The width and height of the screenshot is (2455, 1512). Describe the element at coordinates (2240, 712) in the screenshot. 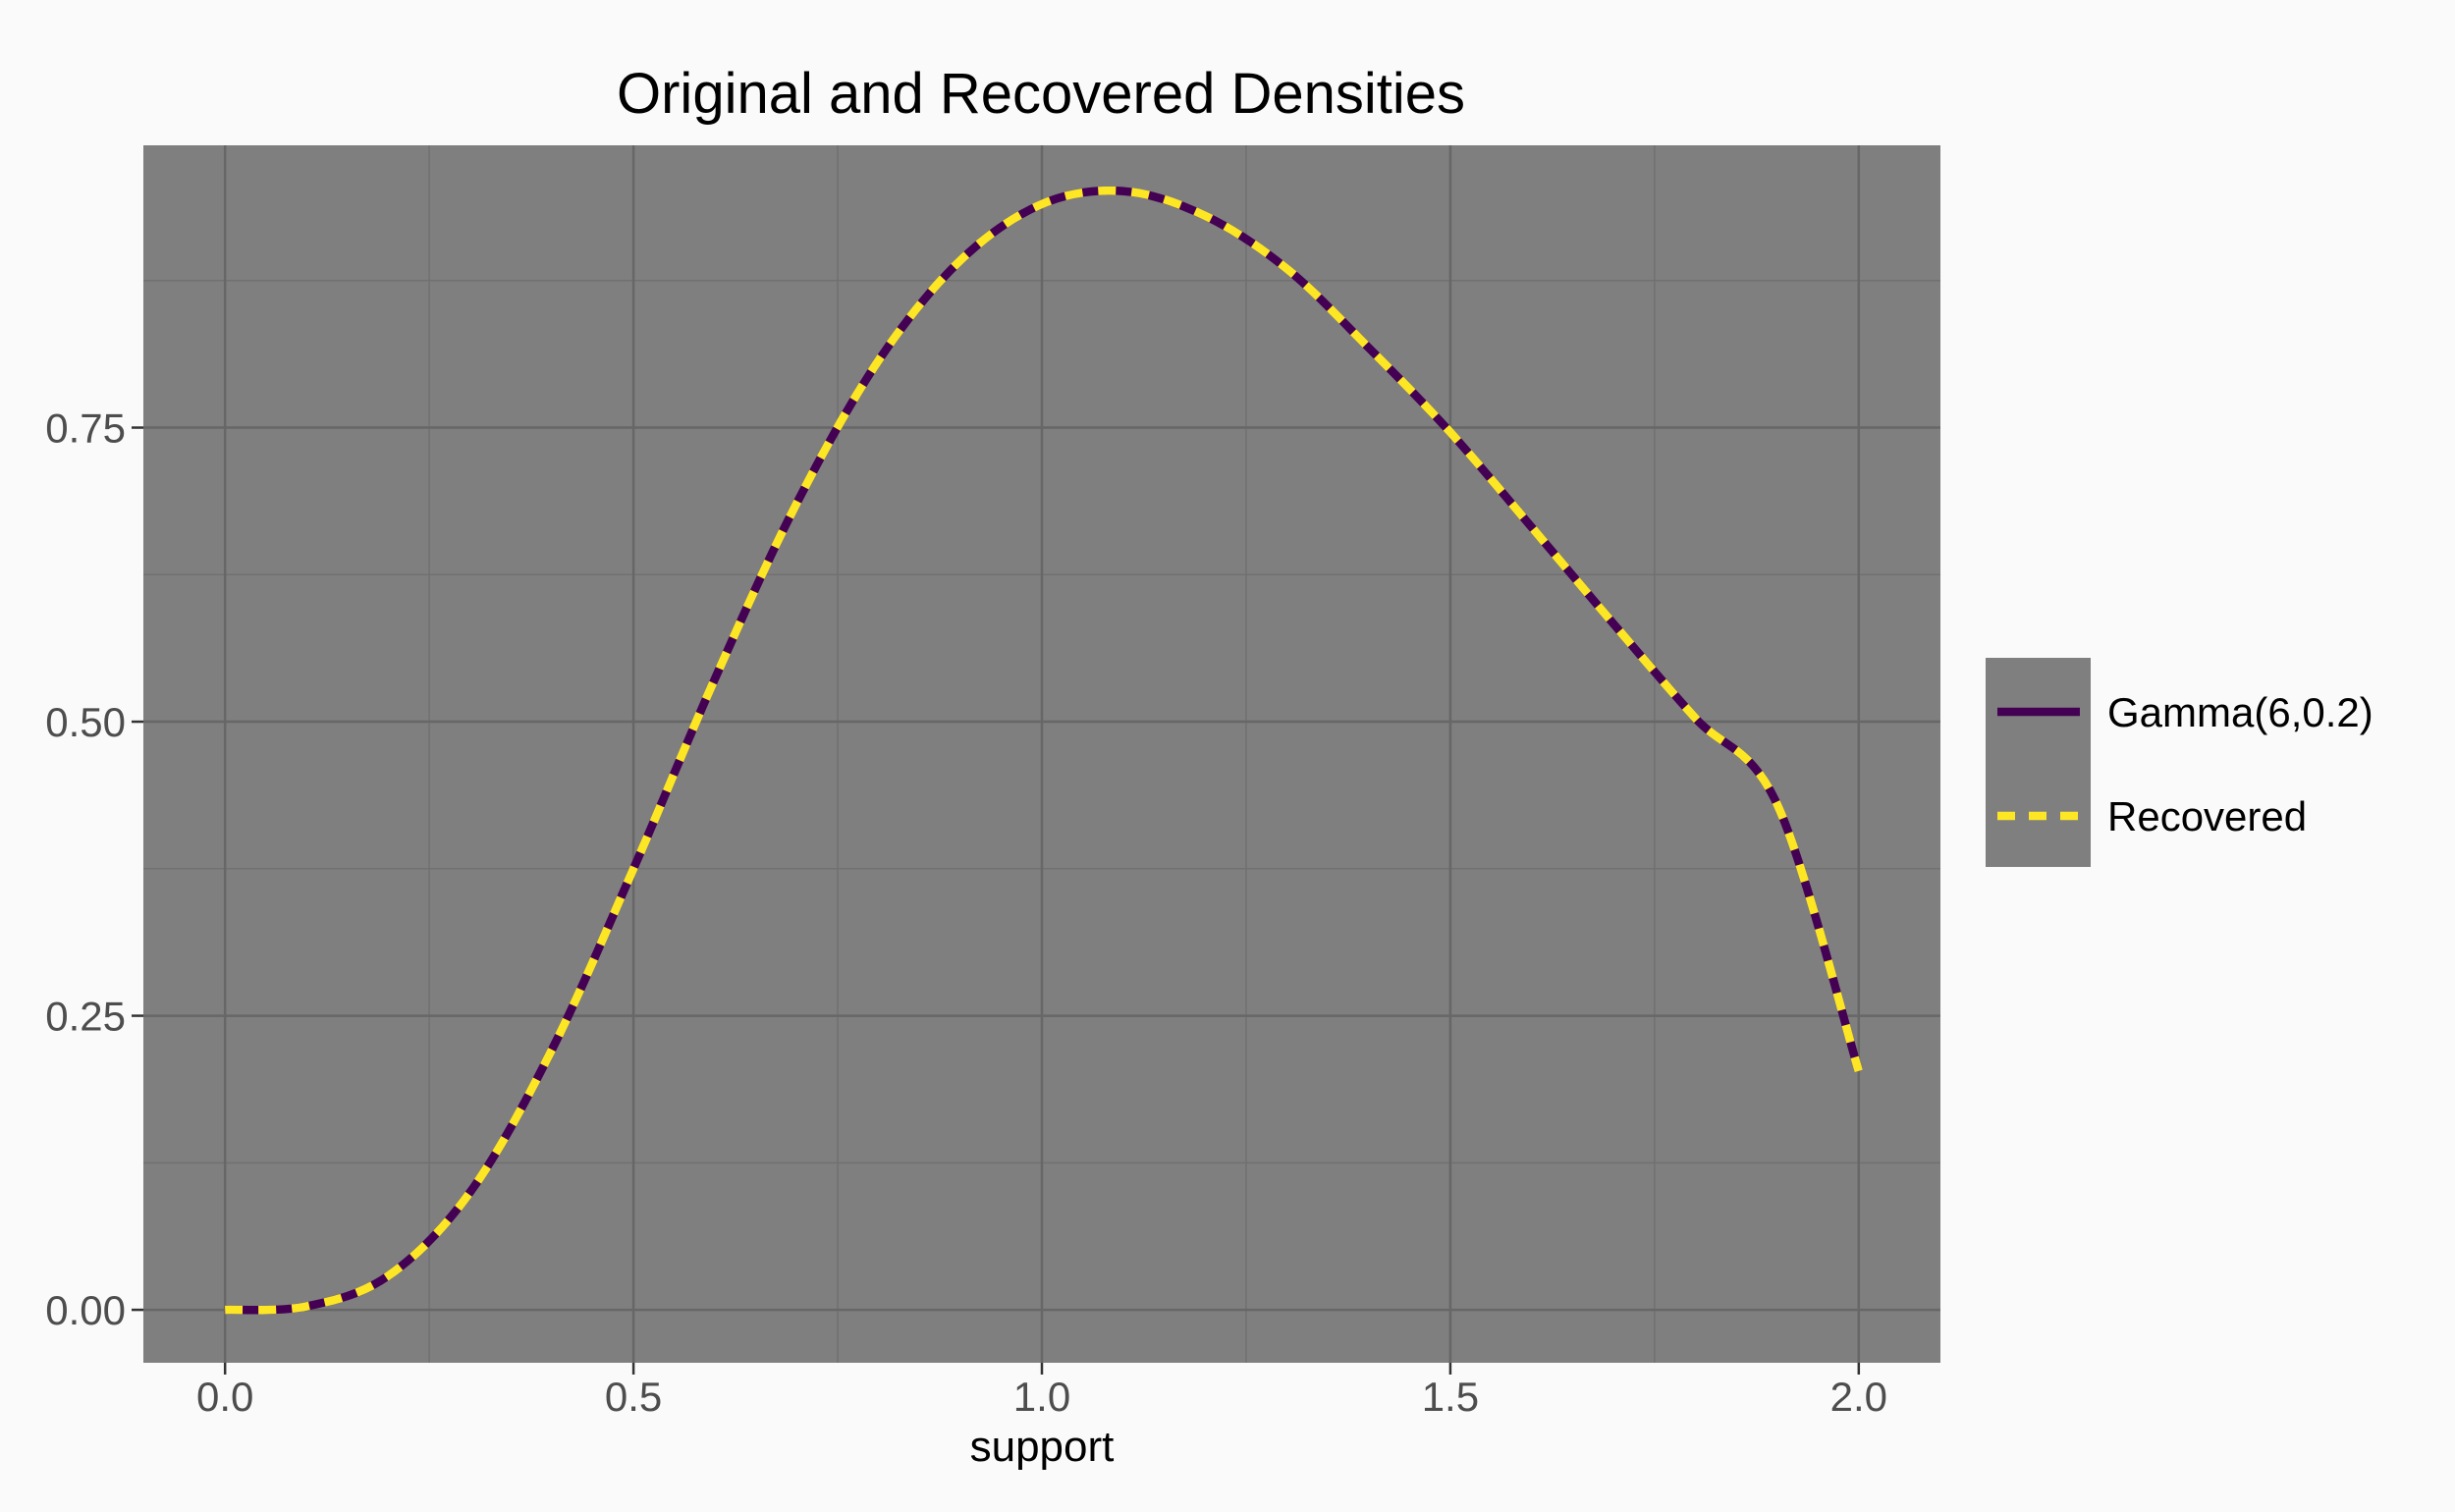

I see `legend-label-0: Gamma(6,0.2)` at that location.